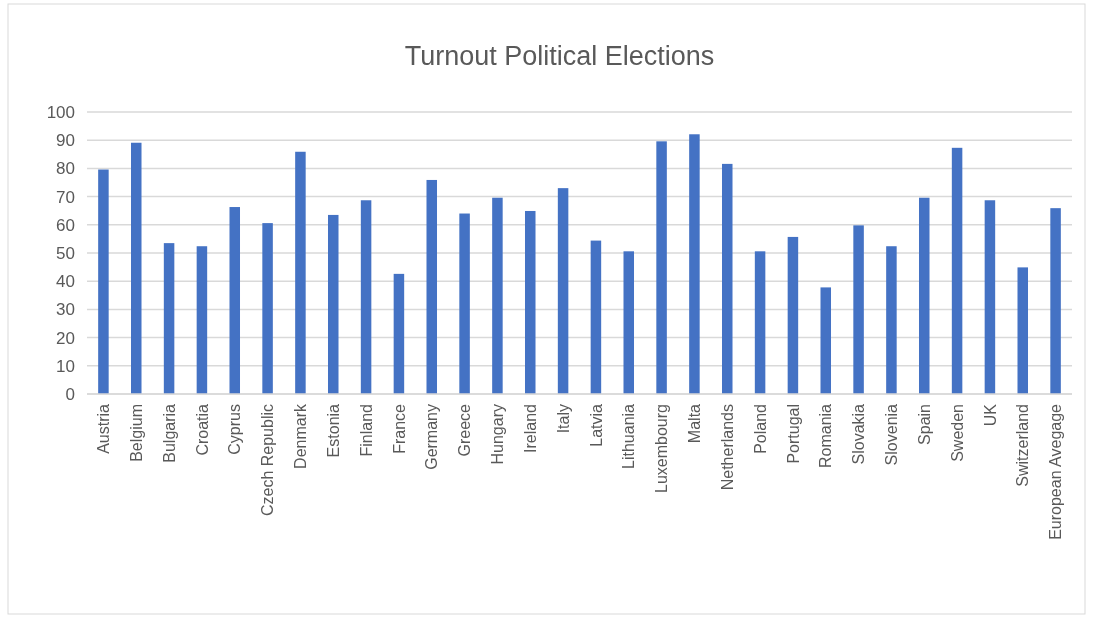 This screenshot has height=617, width=1093. I want to click on x-tick-label: Estonia, so click(333, 430).